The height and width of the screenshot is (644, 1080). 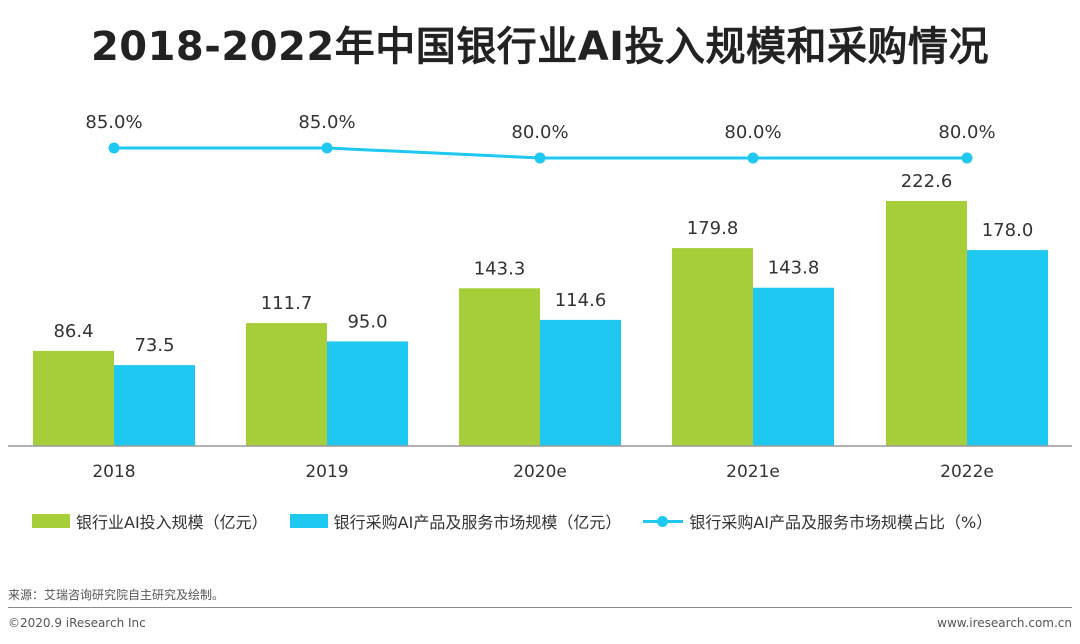 What do you see at coordinates (154, 345) in the screenshot?
I see `data-label-procurement: 73.5` at bounding box center [154, 345].